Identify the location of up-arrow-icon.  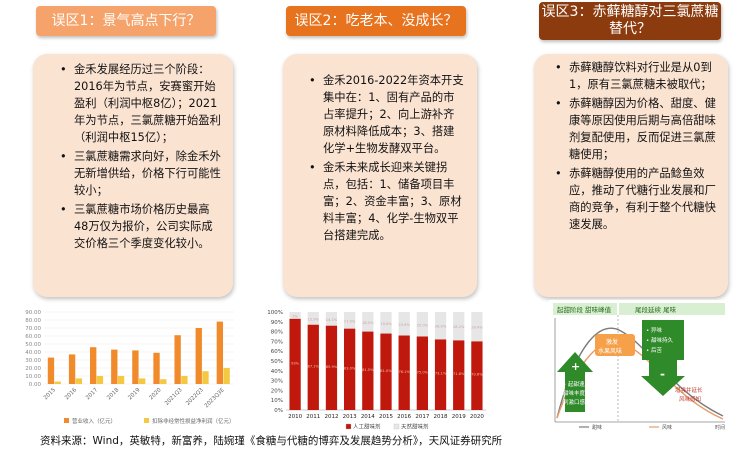
(575, 382).